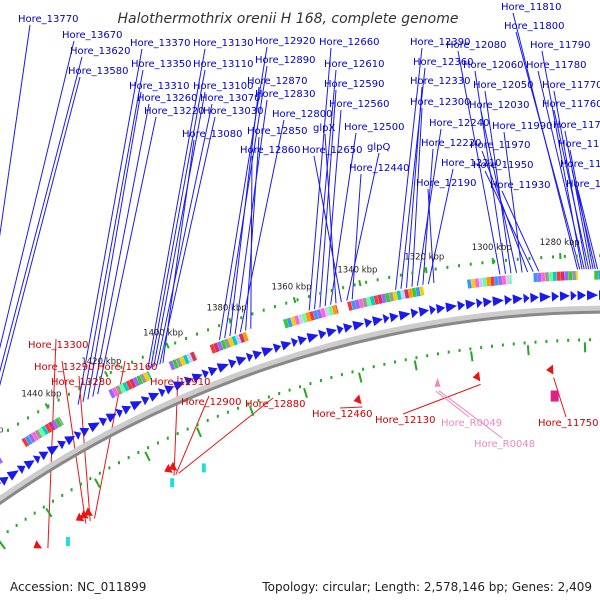  Describe the element at coordinates (81, 382) in the screenshot. I see `bottom-gene-label: Hore_13280` at that location.